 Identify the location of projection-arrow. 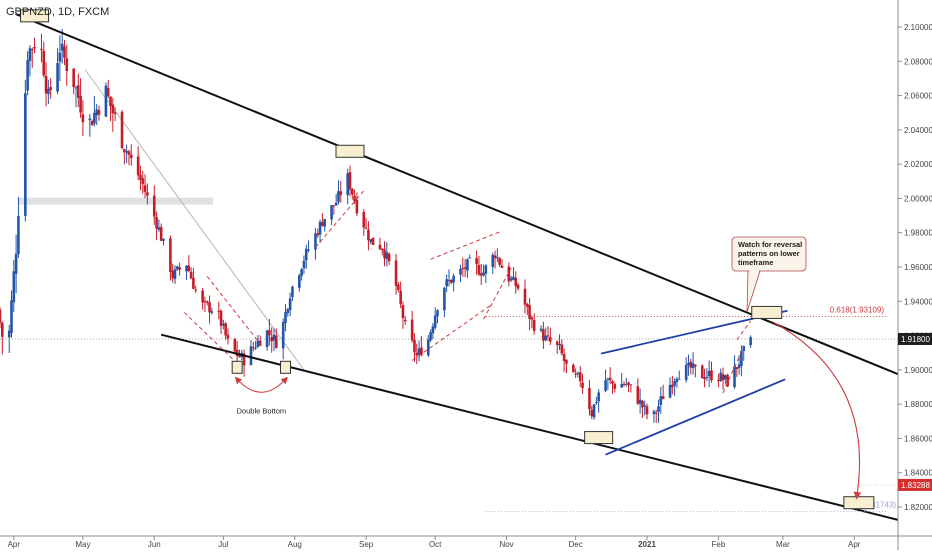
(817, 410).